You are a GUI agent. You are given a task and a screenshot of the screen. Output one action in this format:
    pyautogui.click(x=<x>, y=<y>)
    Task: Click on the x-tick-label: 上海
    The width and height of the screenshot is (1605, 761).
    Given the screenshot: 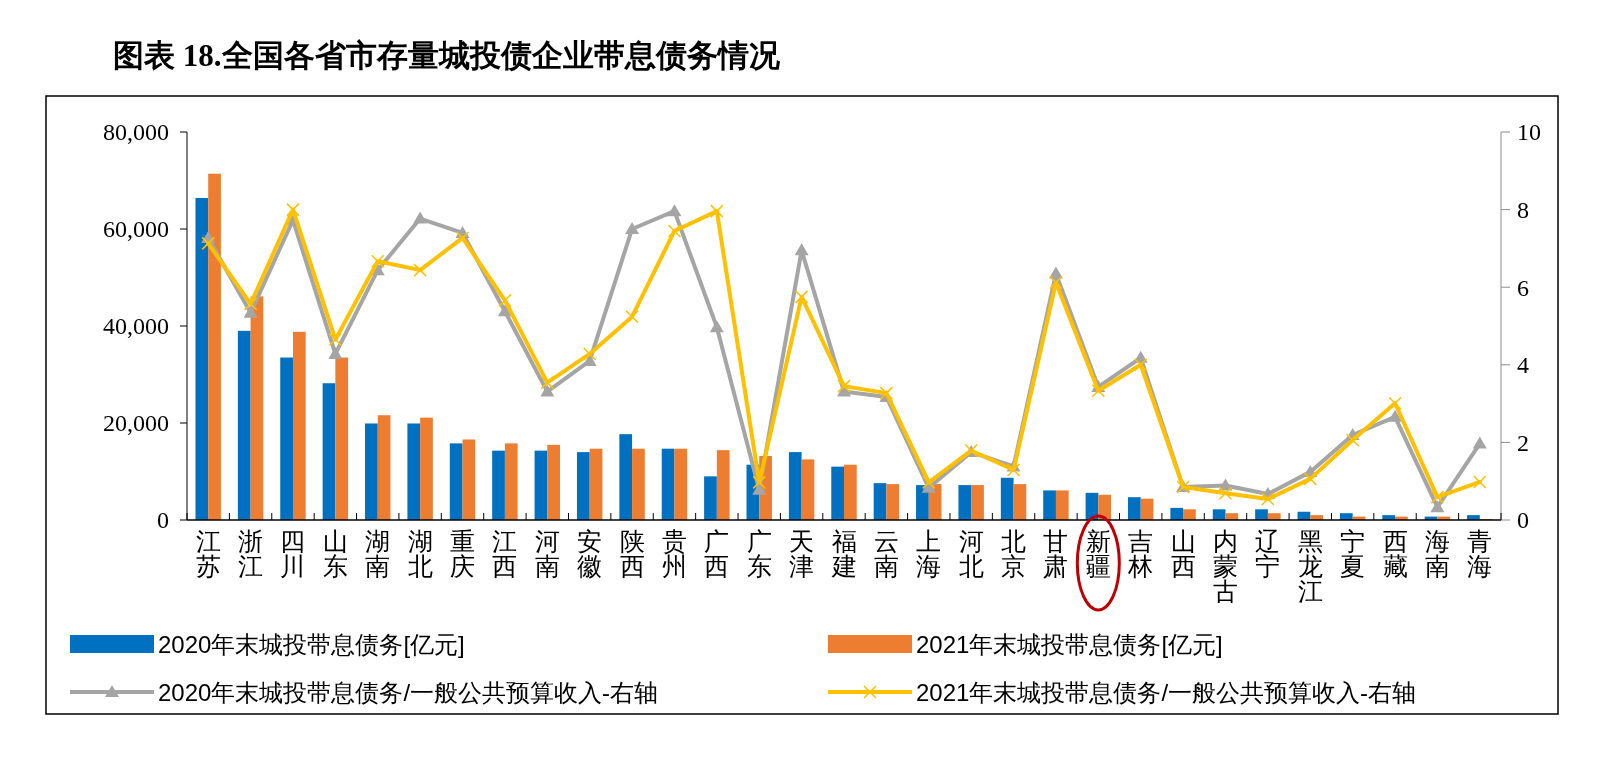 What is the action you would take?
    pyautogui.click(x=929, y=553)
    